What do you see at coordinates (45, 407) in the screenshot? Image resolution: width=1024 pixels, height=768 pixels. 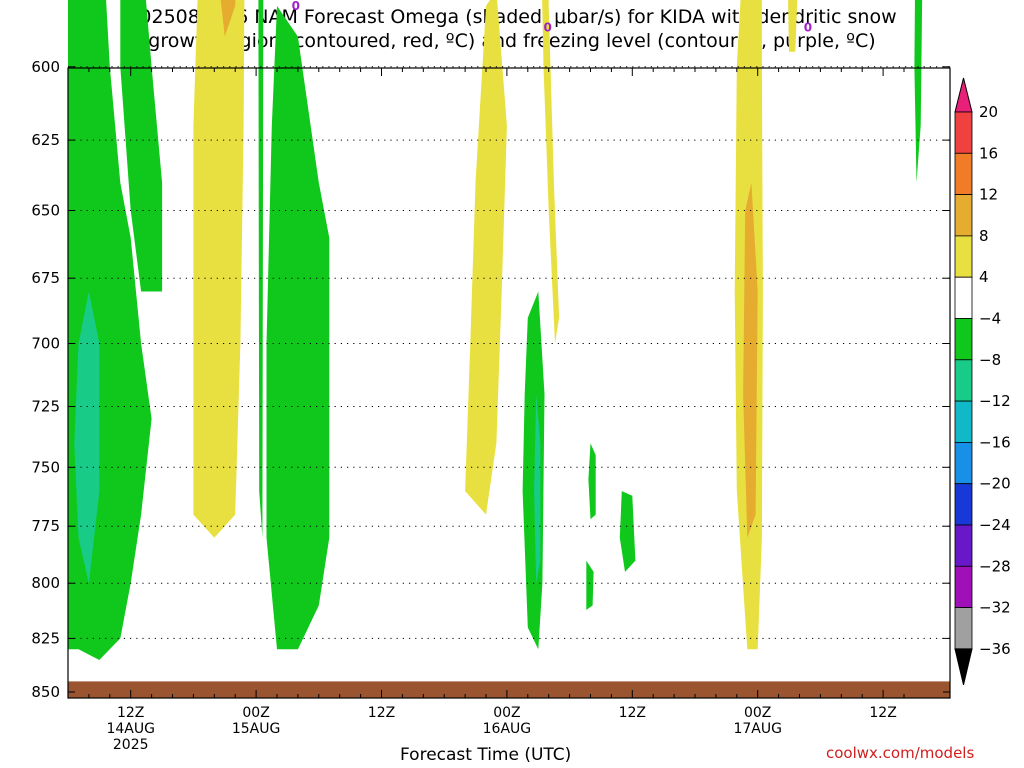 I see `ytick-label-725: 725` at bounding box center [45, 407].